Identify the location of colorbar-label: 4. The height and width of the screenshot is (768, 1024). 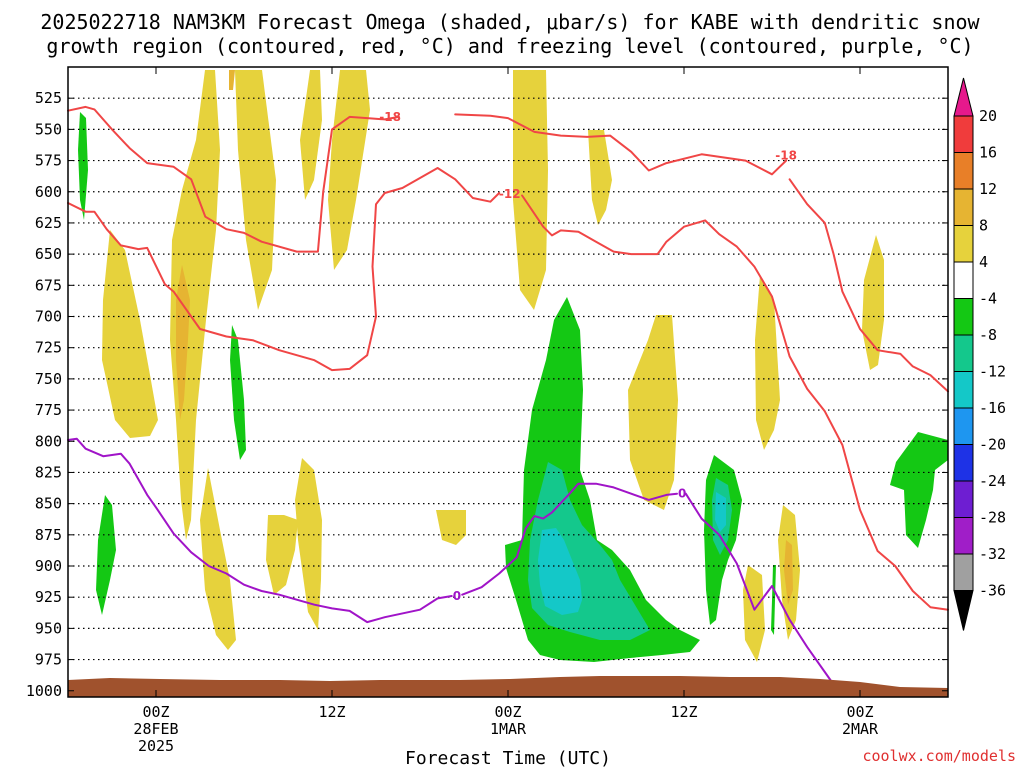
(983, 262).